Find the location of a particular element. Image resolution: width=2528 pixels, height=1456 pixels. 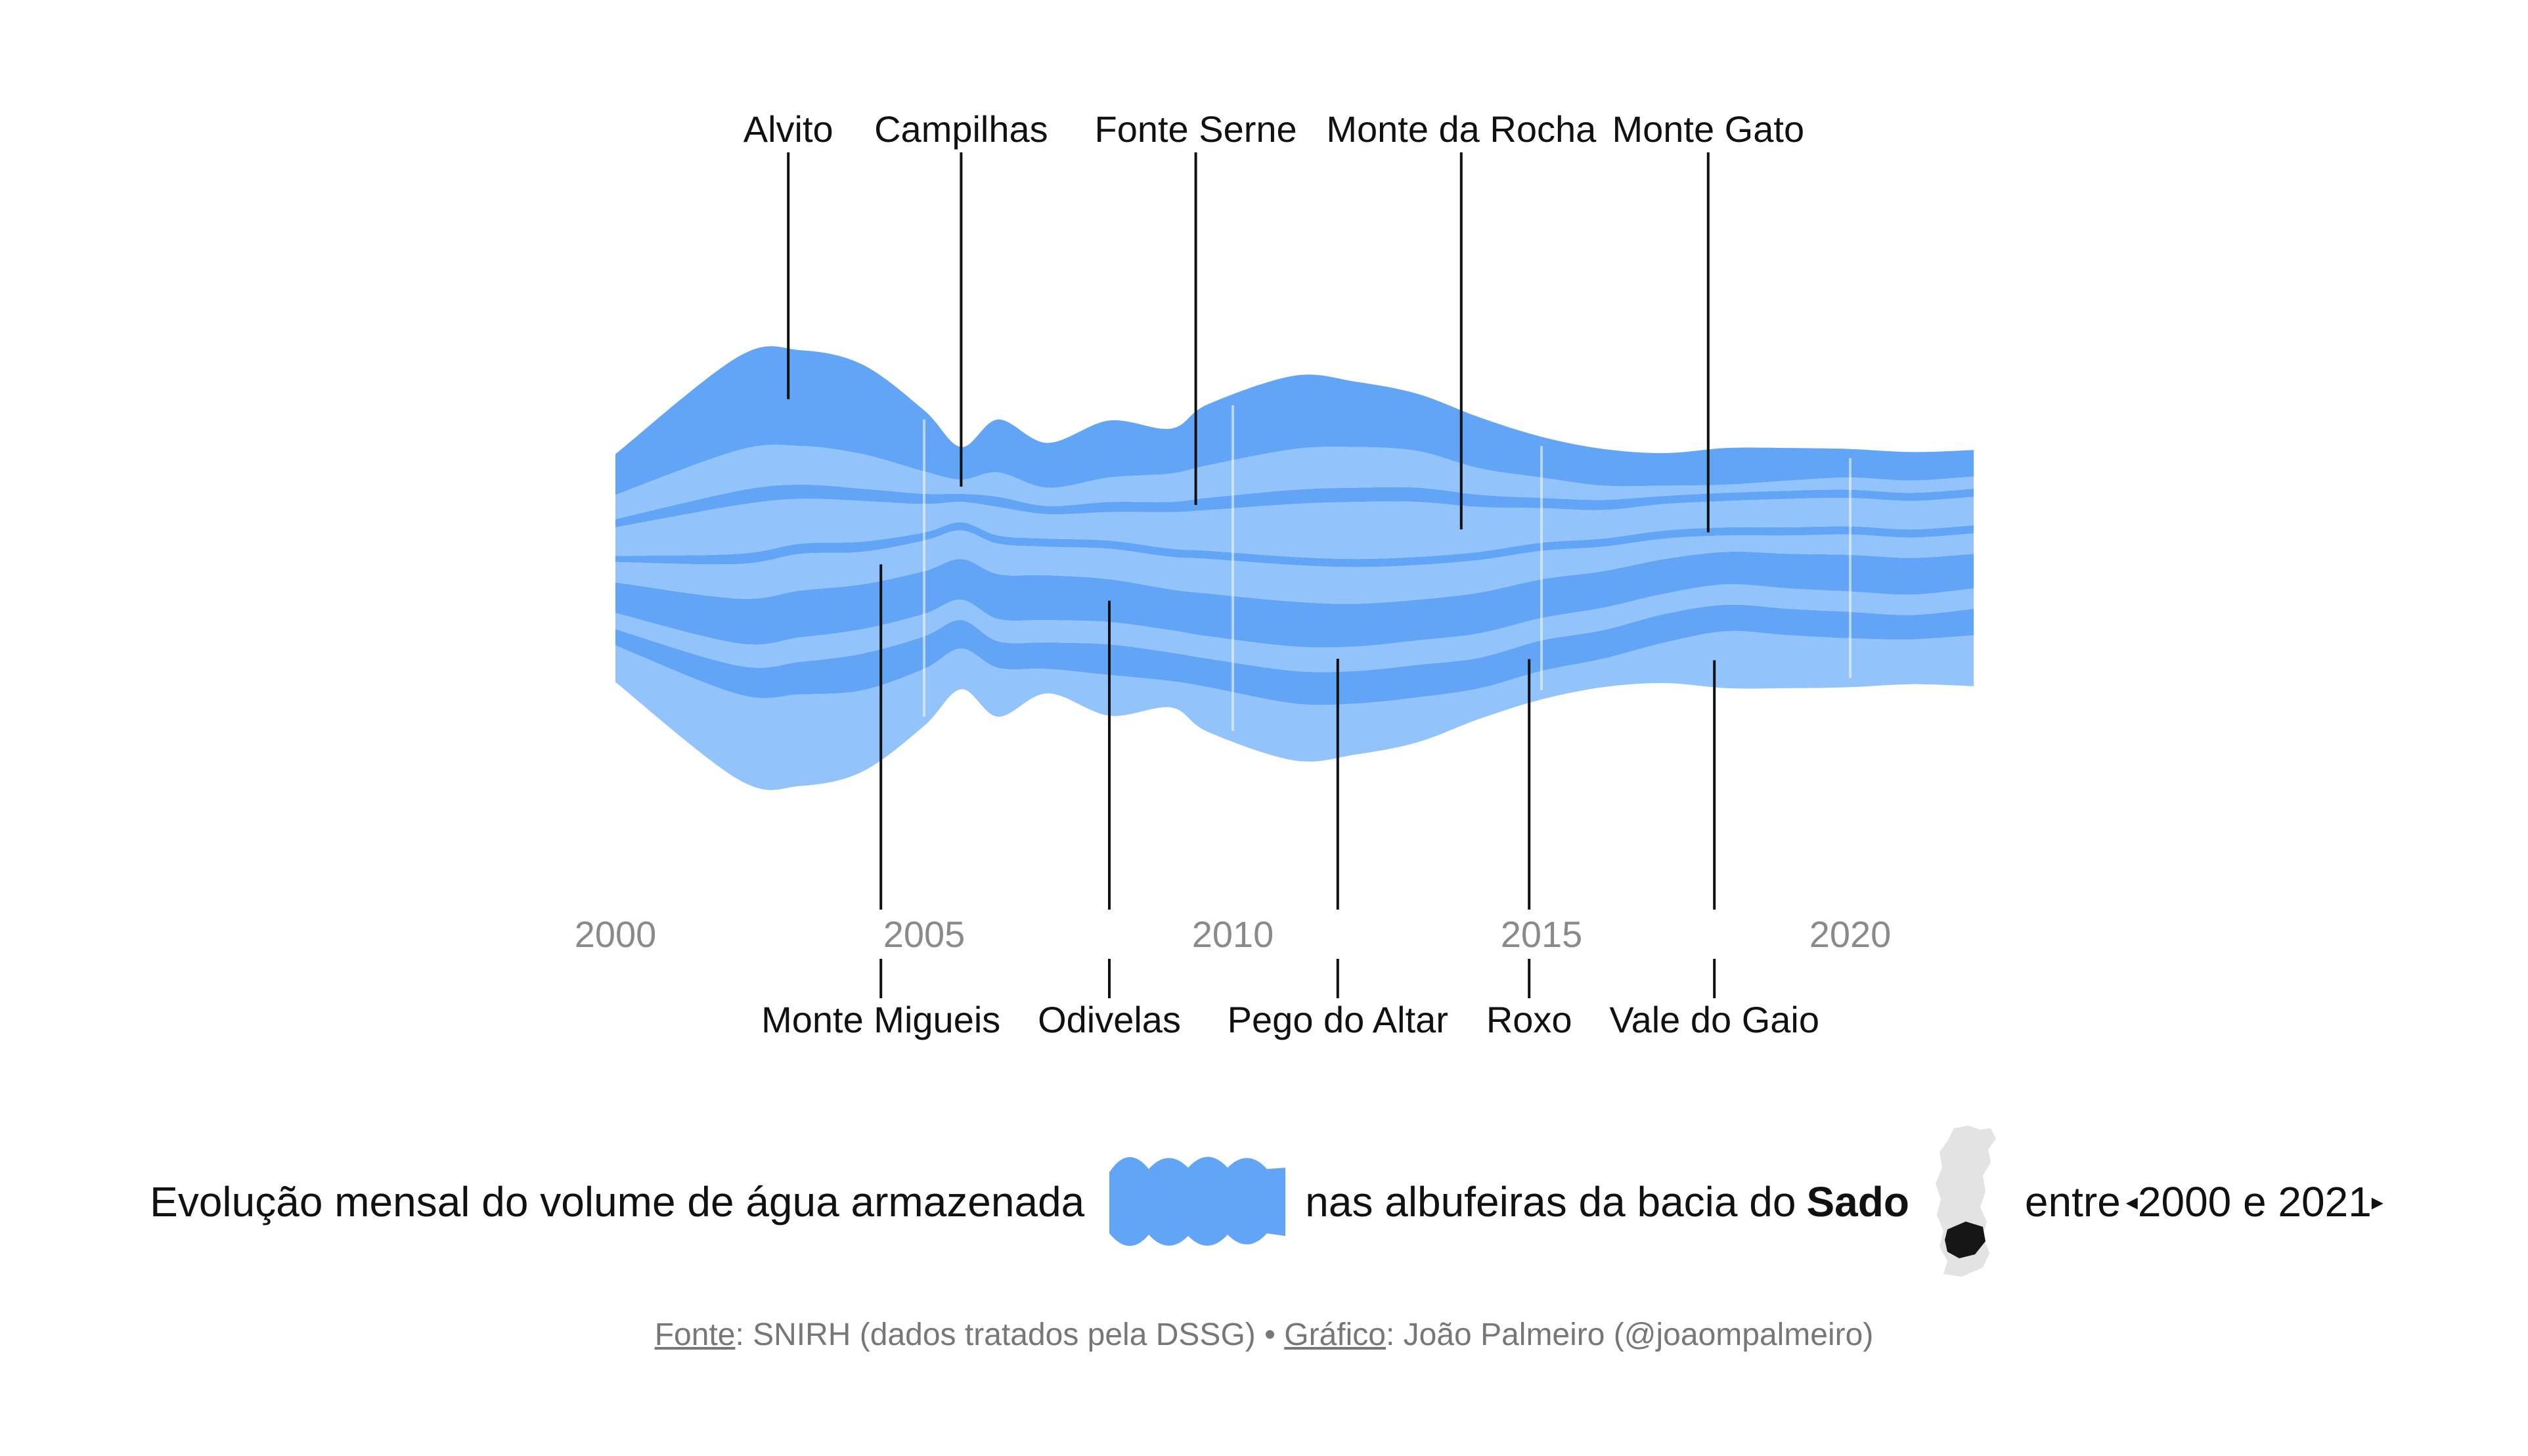

stream-layer-vale-do-gaio is located at coordinates (1294, 710).